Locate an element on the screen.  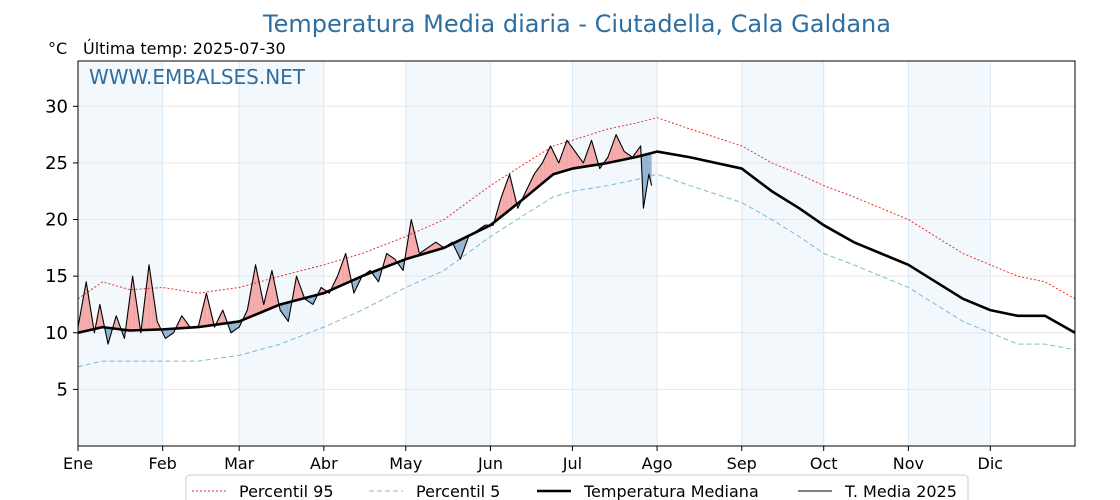
watermark: WWW.EMBALSES.NET is located at coordinates (197, 77).